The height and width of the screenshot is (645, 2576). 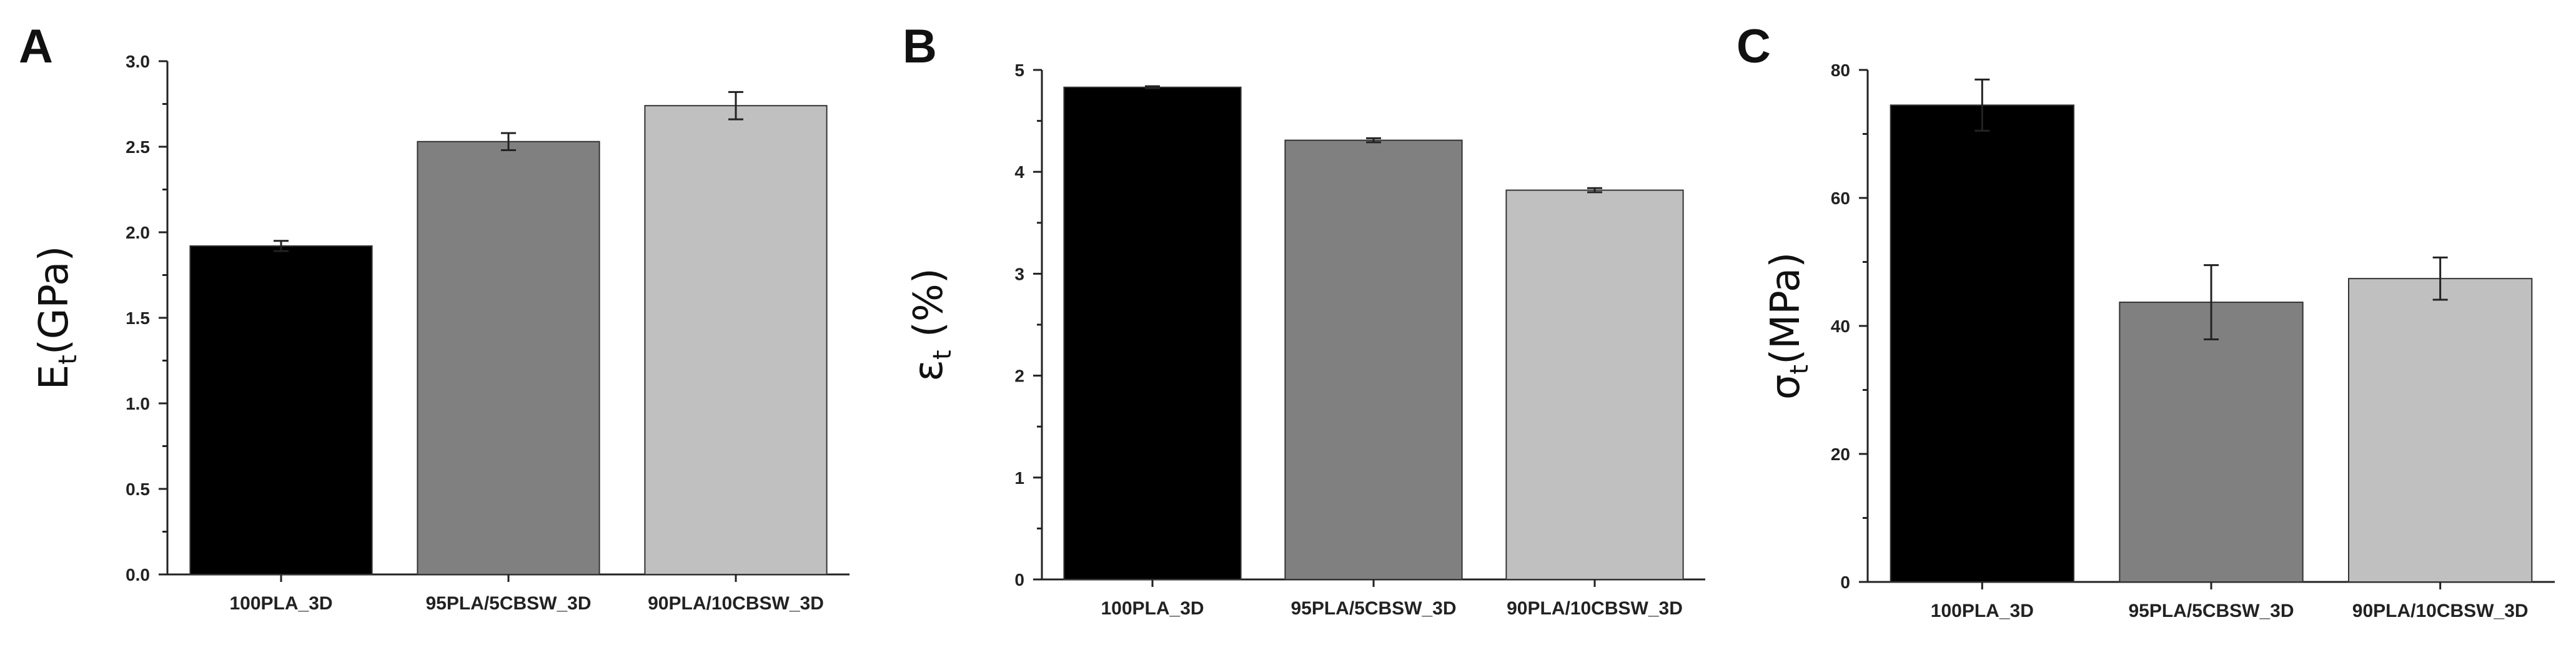 I want to click on y-axis-label: σt(MPa), so click(x=1788, y=326).